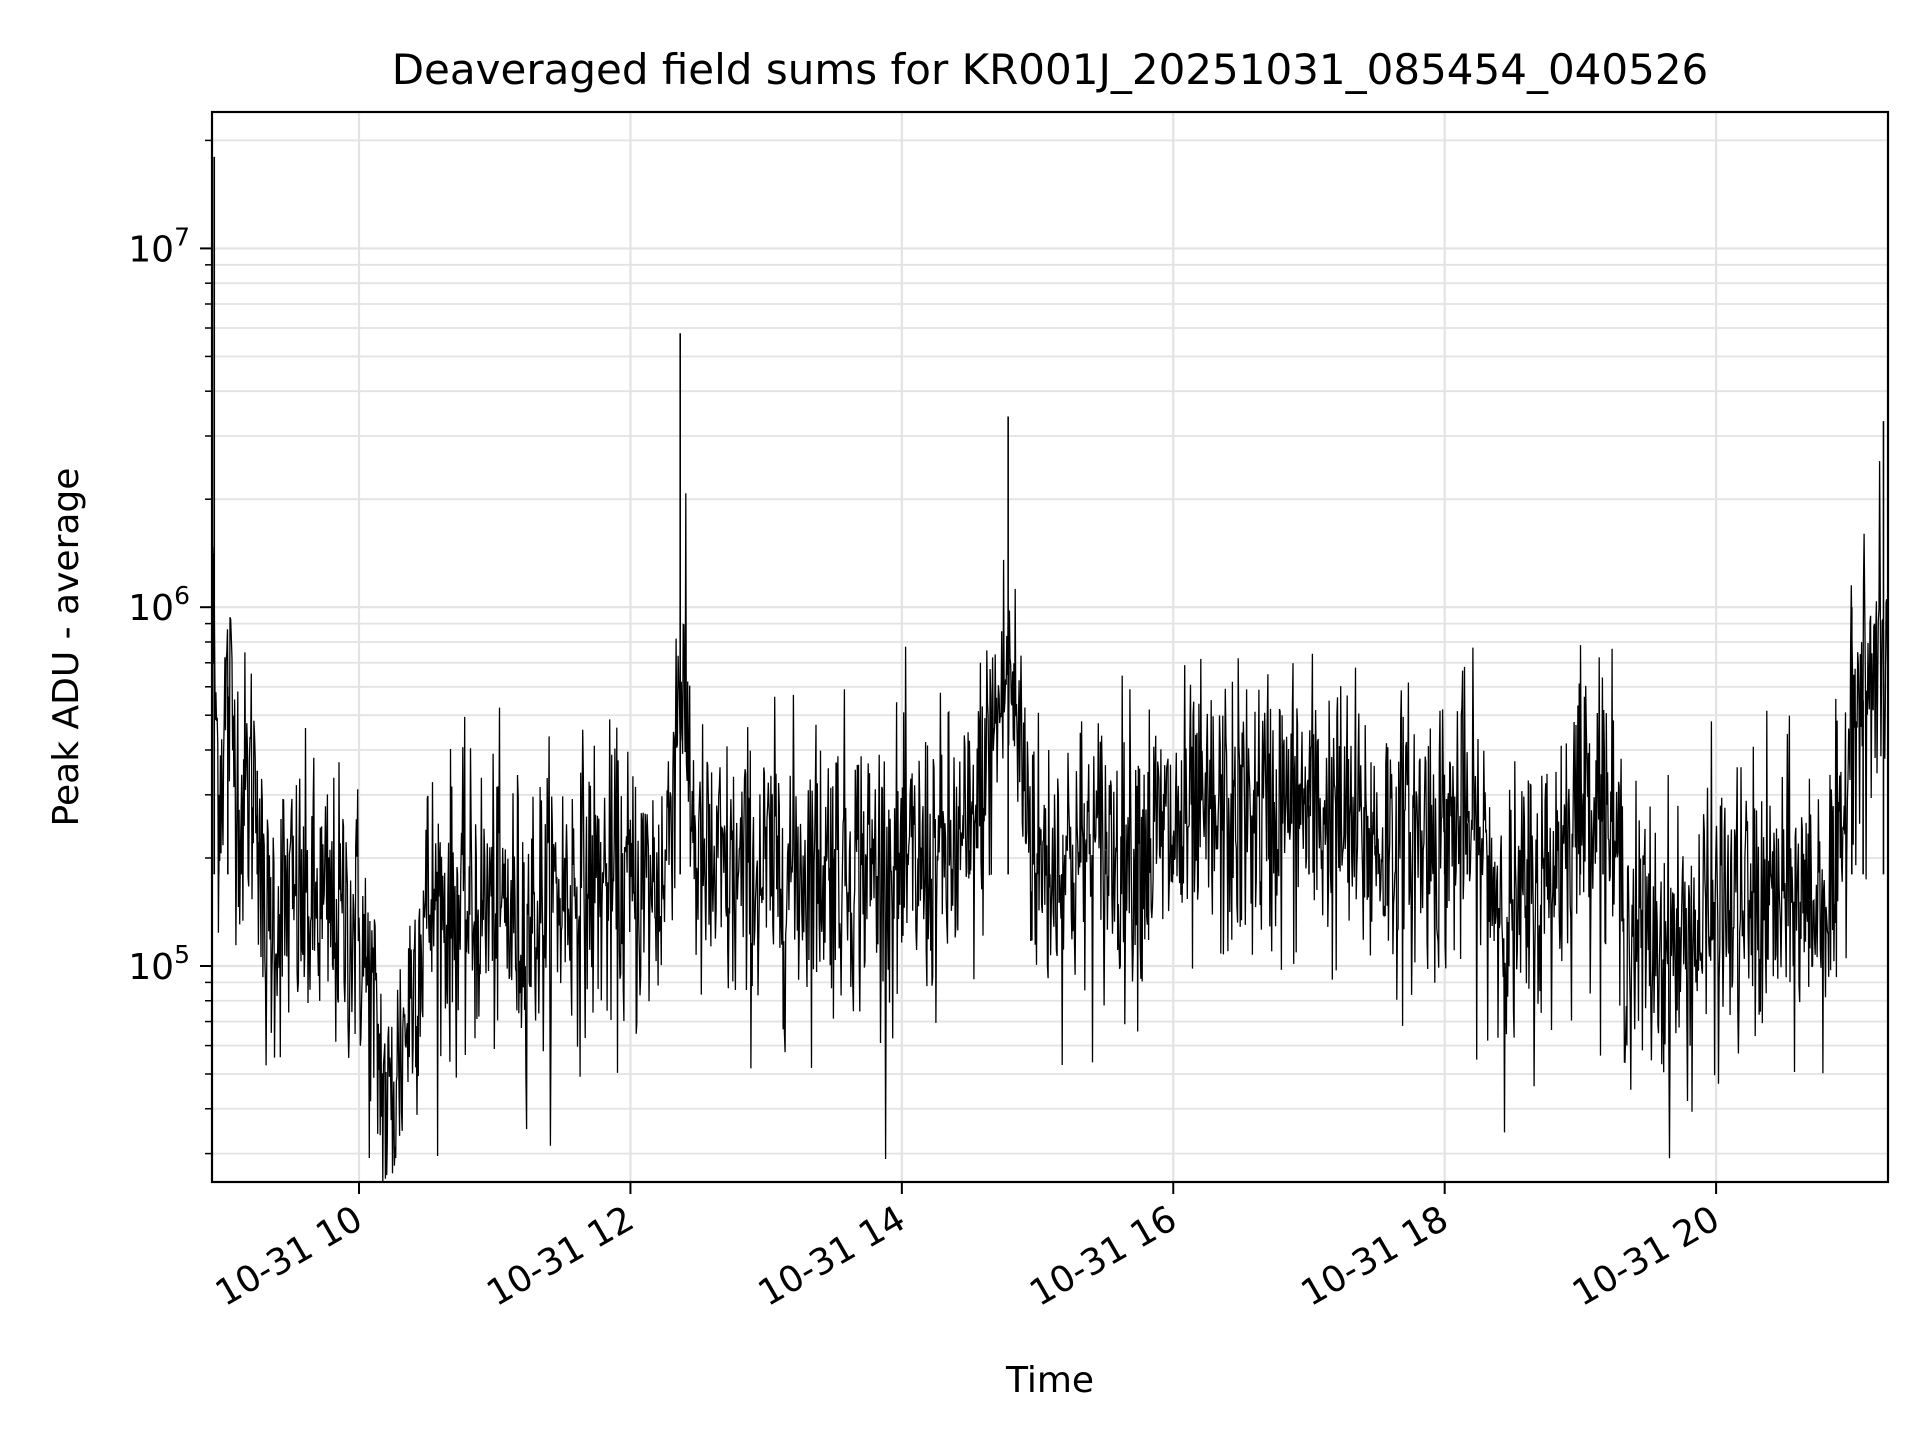 The height and width of the screenshot is (1440, 1920). I want to click on y-axis-label: Peak ADU - average, so click(66, 647).